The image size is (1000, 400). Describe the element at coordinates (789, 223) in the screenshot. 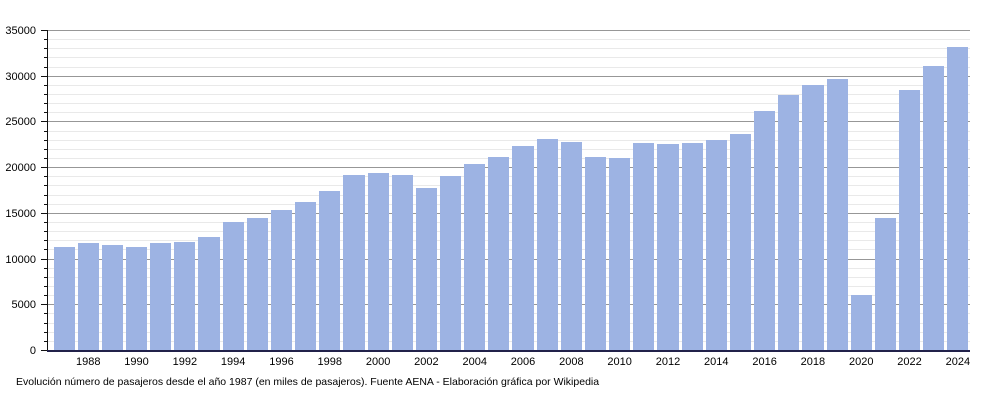

I see `bar-2017` at that location.